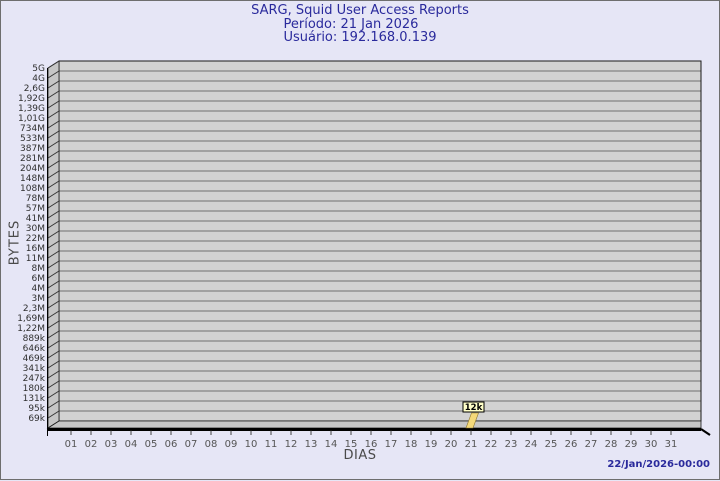  I want to click on x-axis-tick-label: 10, so click(251, 444).